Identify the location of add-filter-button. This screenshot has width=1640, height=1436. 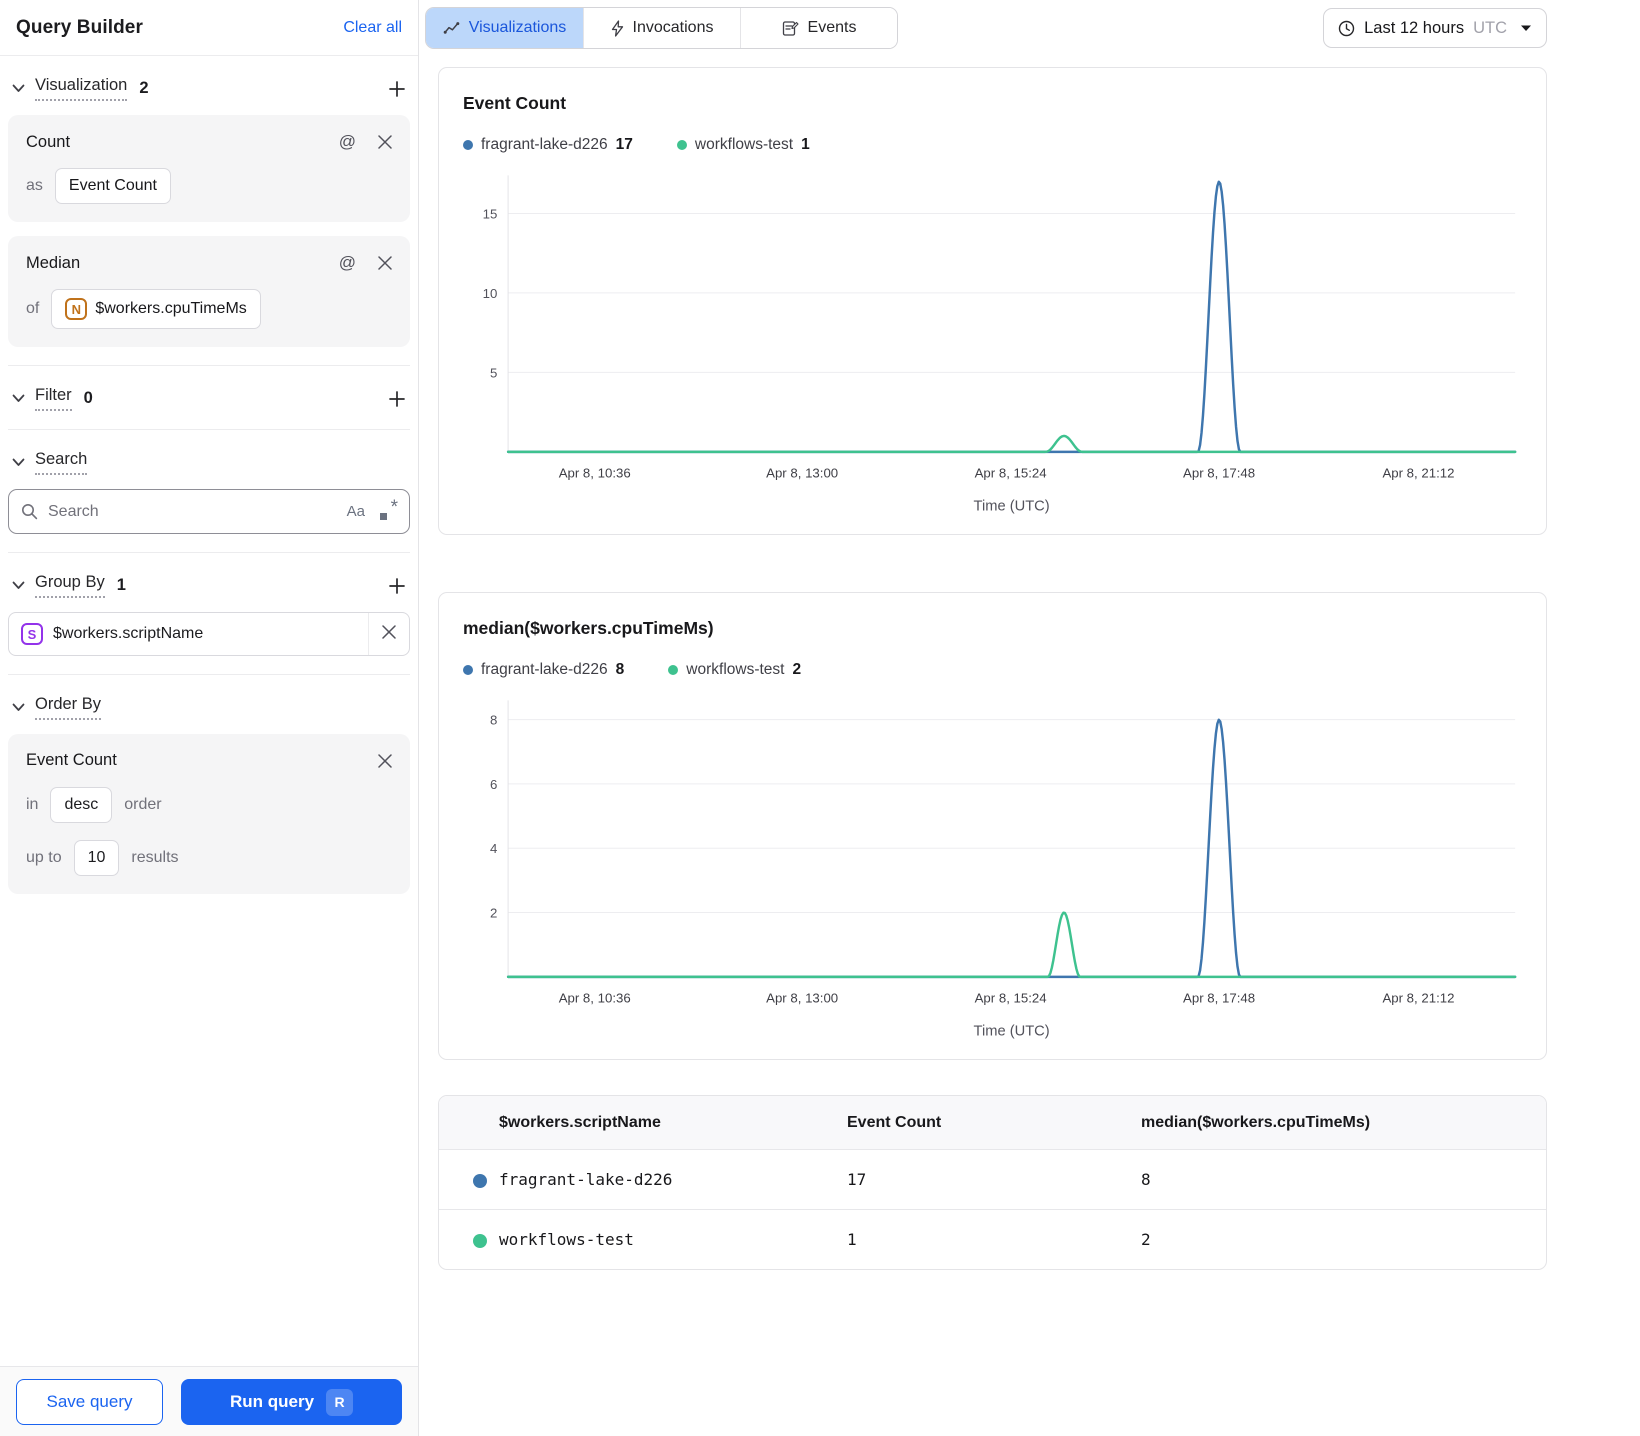
(397, 399).